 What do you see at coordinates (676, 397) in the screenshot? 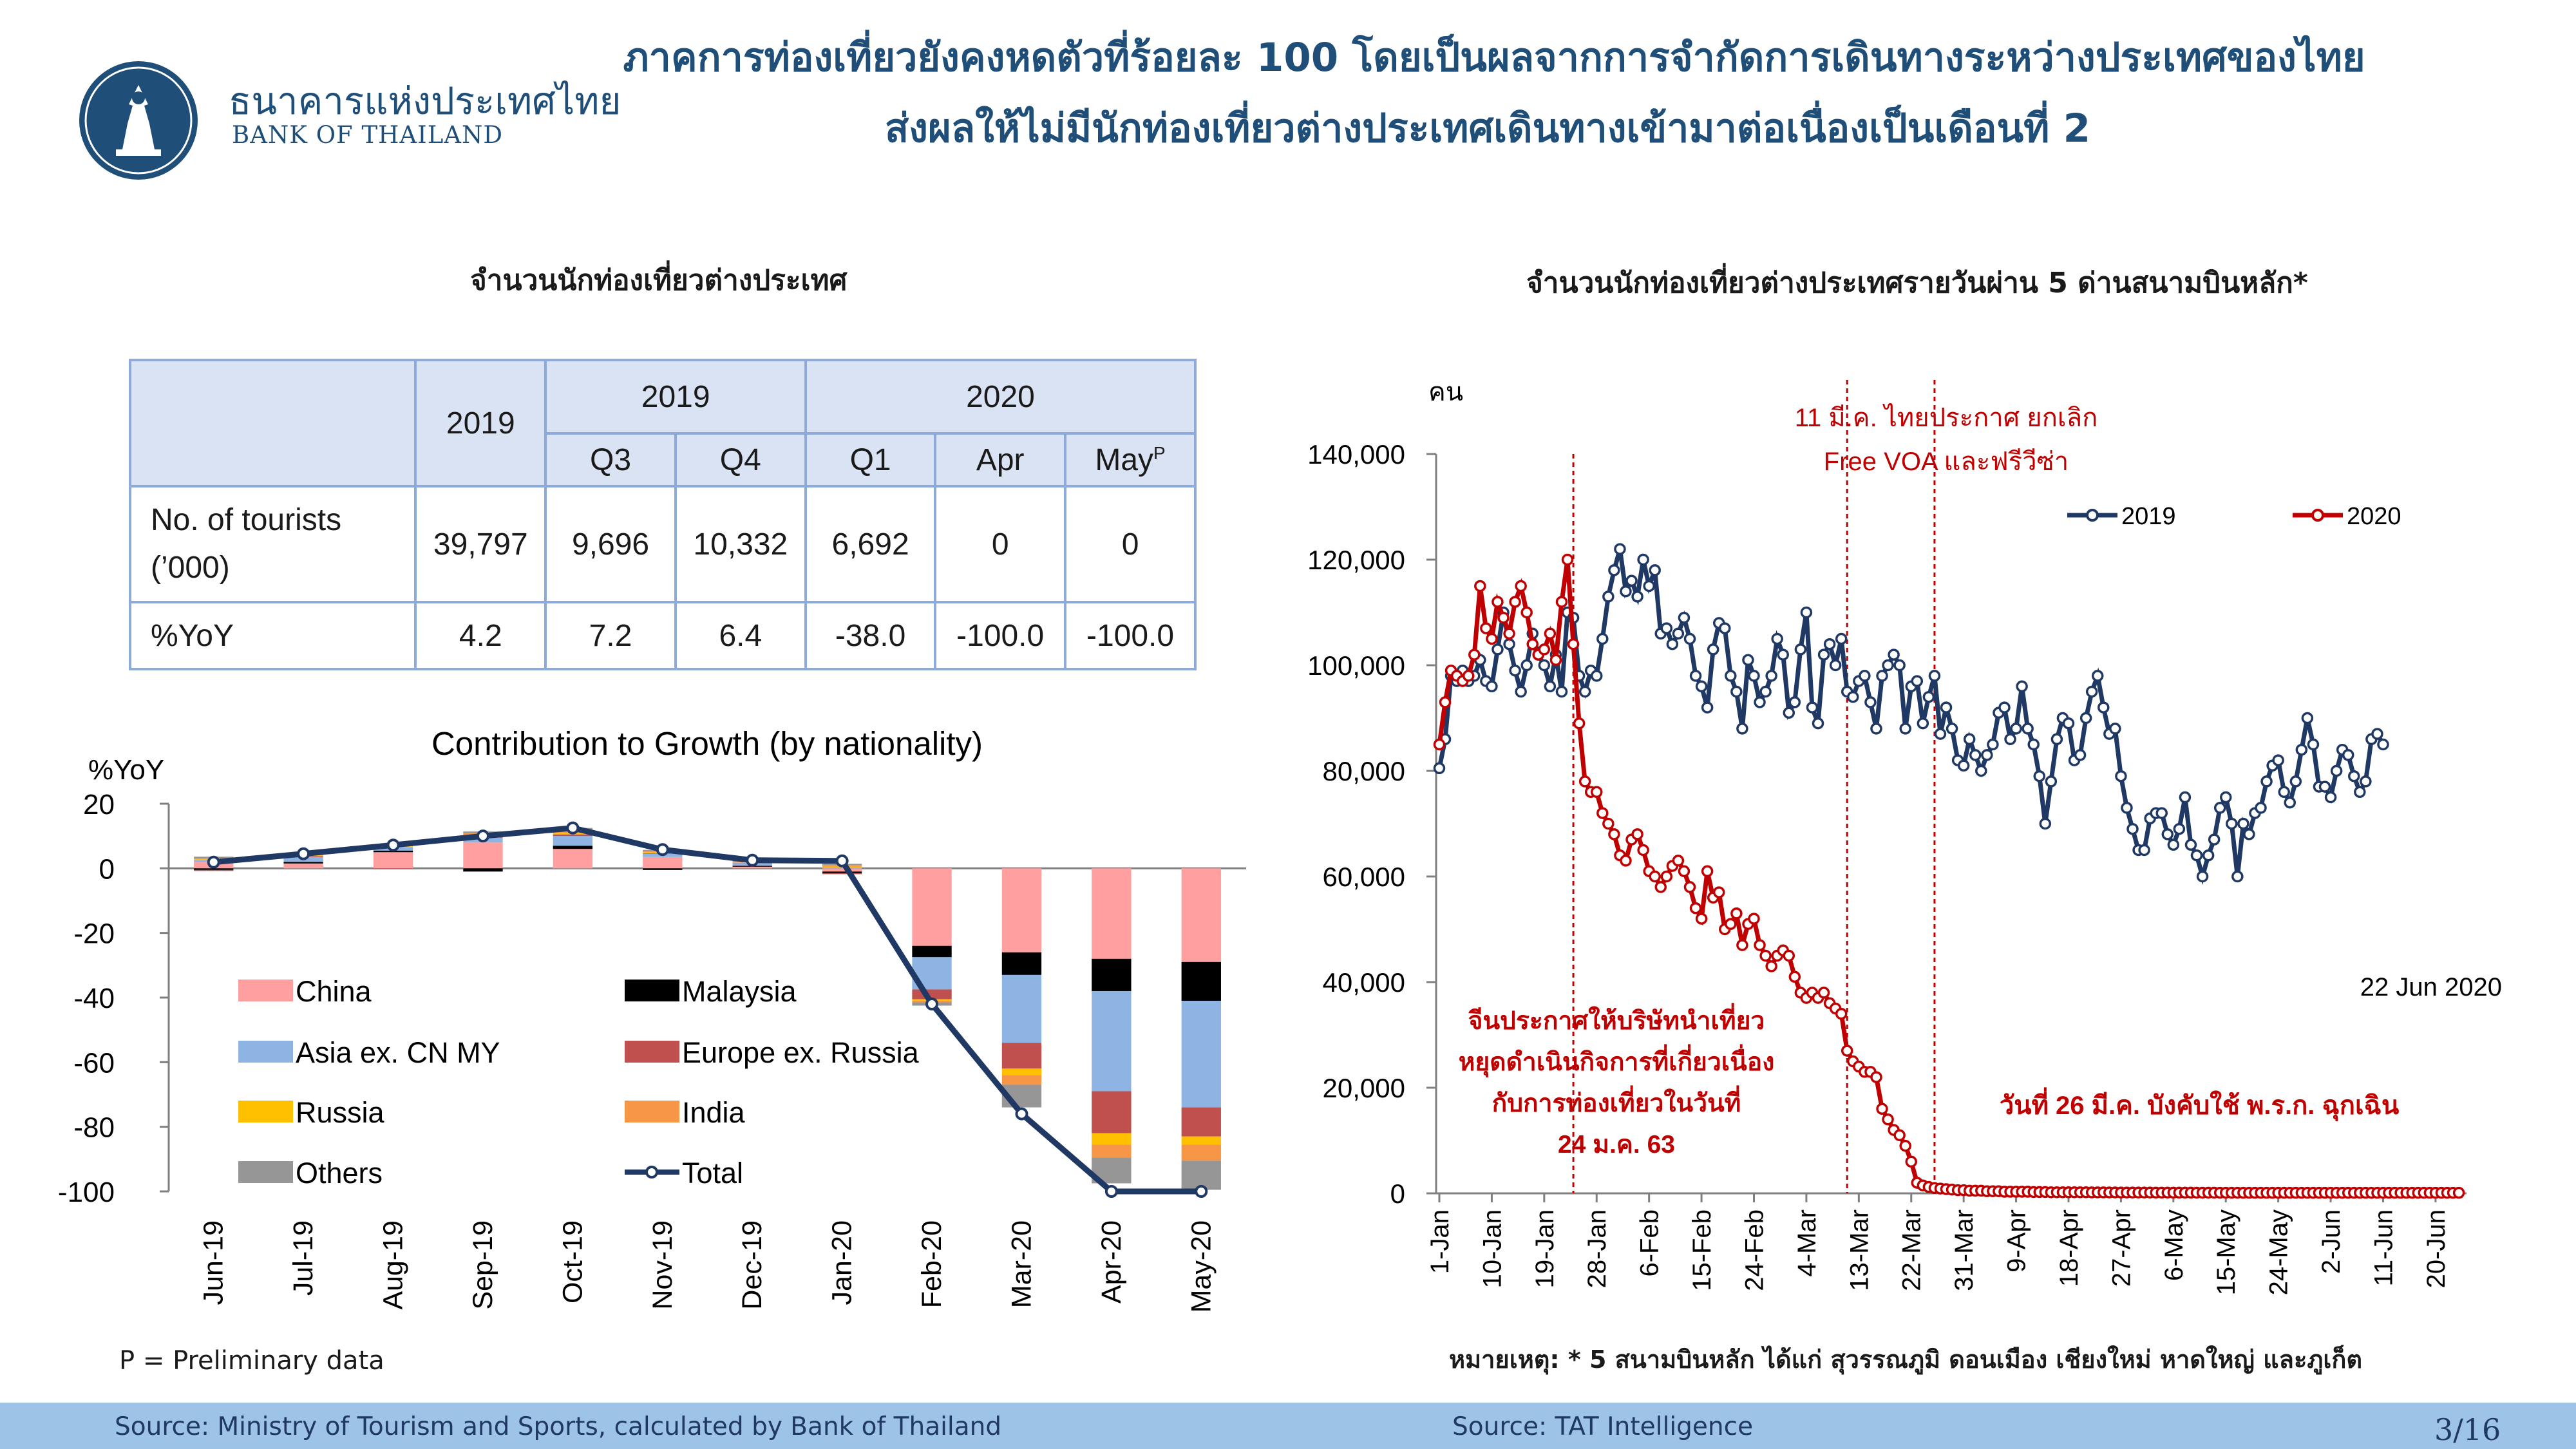
I see `table-header-group-2019: 2019` at bounding box center [676, 397].